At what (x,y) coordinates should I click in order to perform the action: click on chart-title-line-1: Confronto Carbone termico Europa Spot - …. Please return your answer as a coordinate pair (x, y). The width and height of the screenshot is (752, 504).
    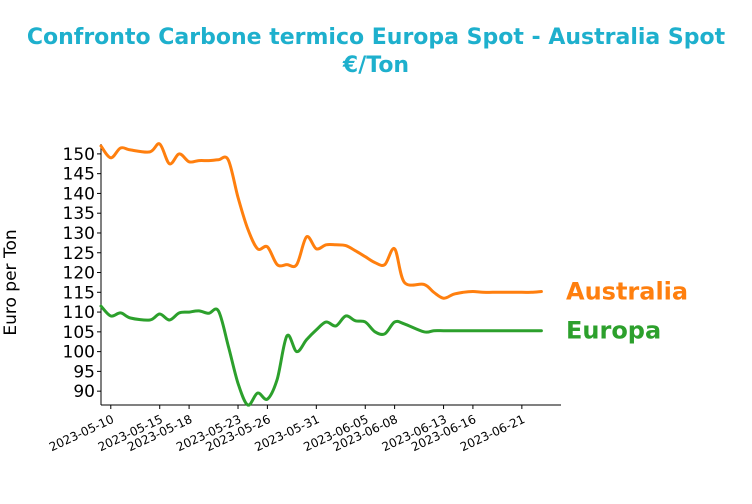
    Looking at the image, I should click on (376, 37).